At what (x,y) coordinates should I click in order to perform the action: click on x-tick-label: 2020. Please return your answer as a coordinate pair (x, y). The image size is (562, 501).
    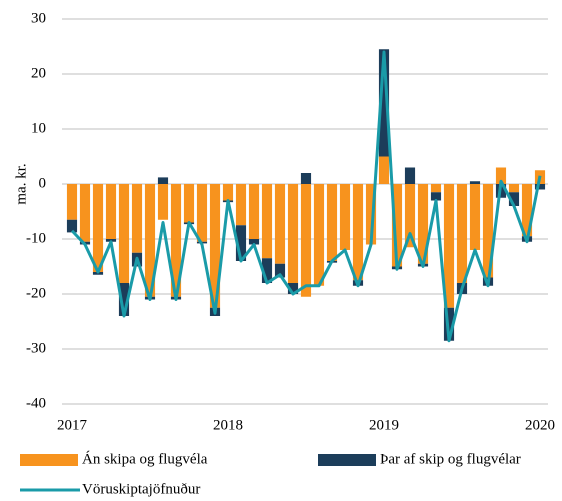
    Looking at the image, I should click on (540, 425).